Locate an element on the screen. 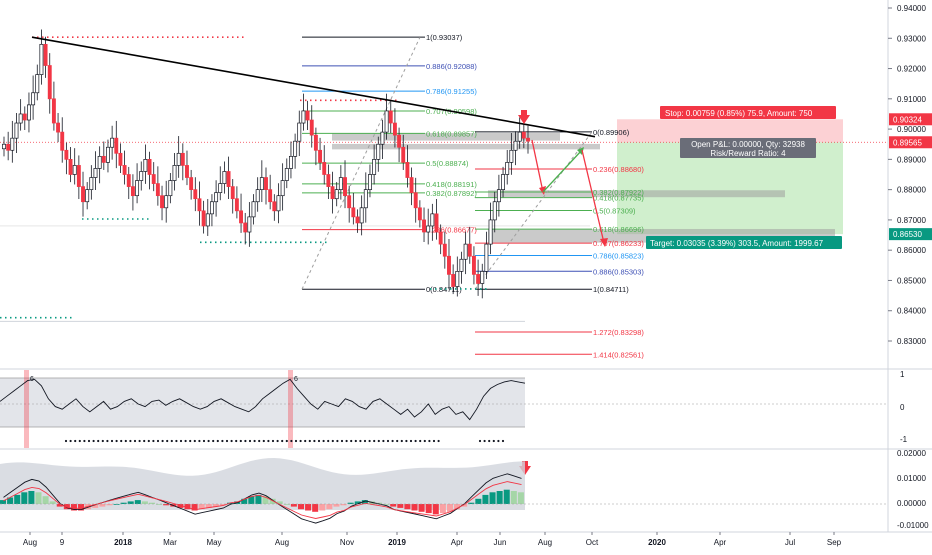 The height and width of the screenshot is (555, 932). time-tick-label: Nov is located at coordinates (347, 542).